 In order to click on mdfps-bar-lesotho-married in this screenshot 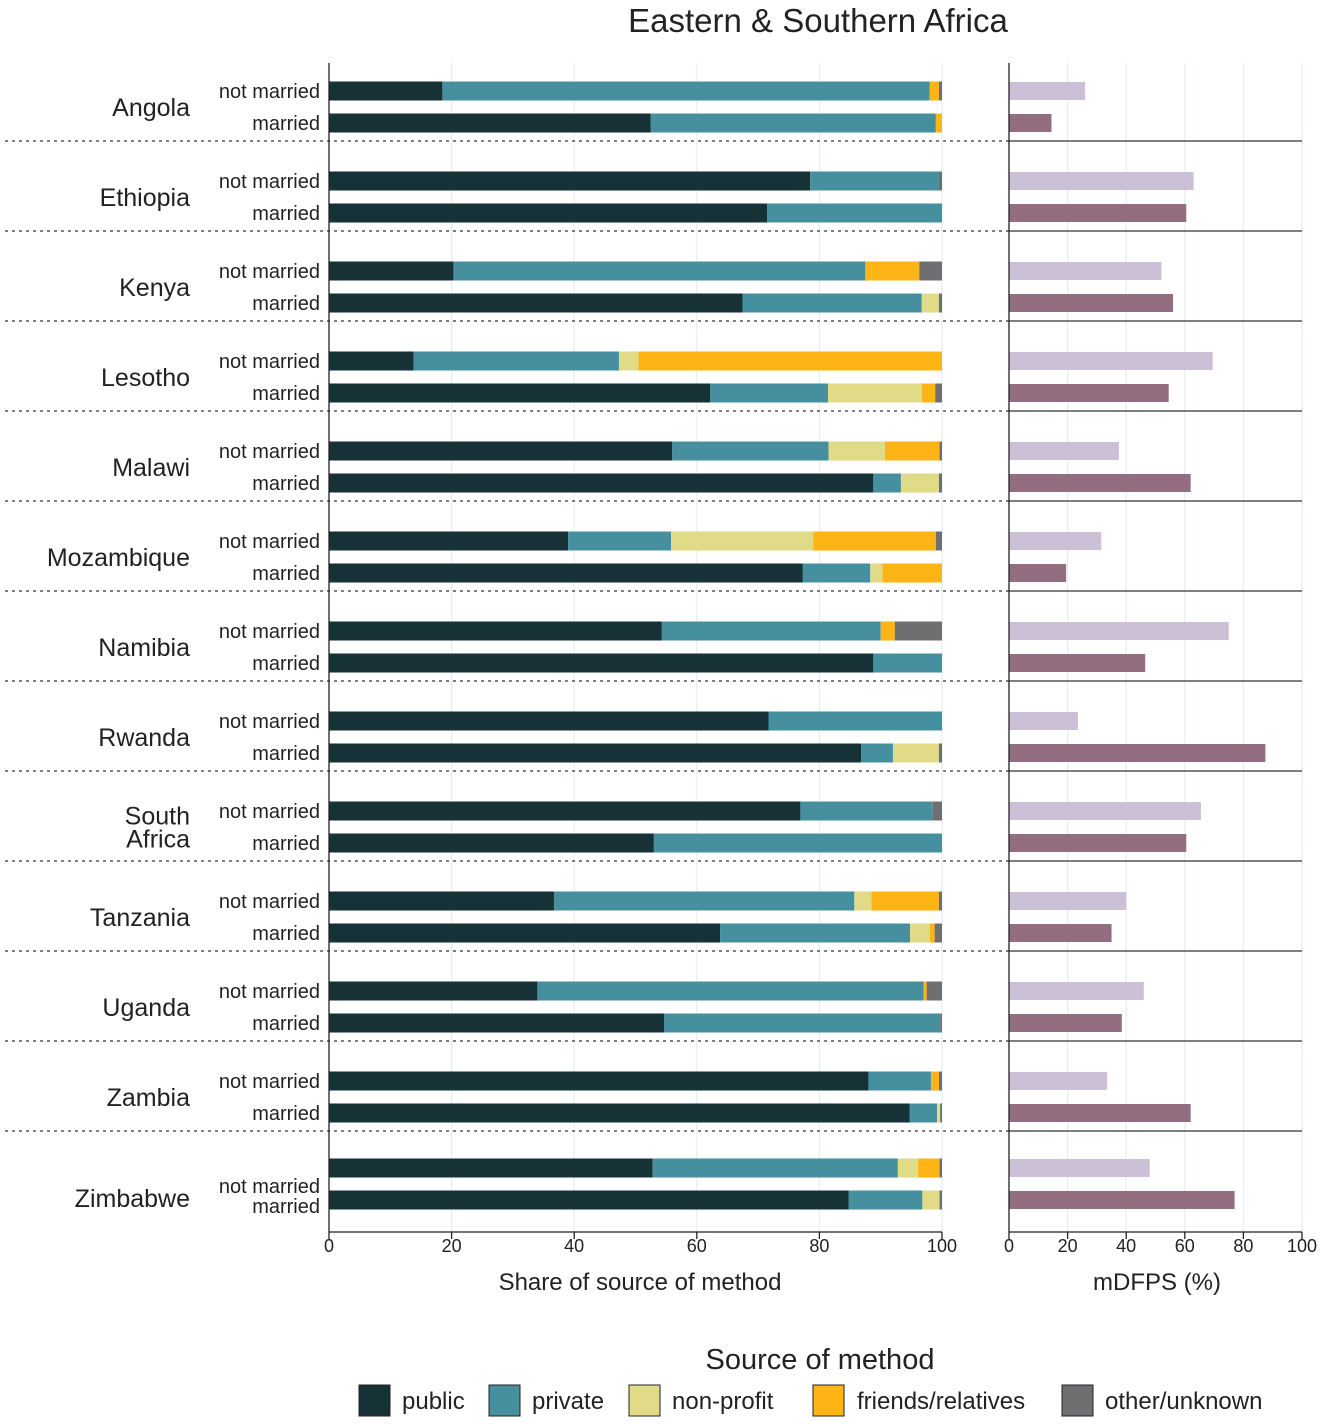, I will do `click(1089, 393)`.